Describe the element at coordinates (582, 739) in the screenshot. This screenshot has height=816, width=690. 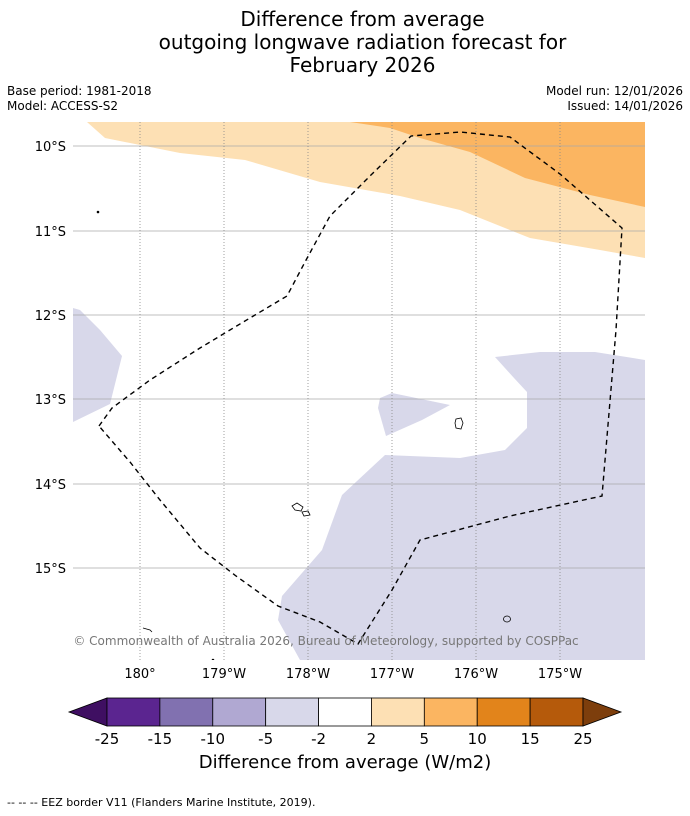
I see `colorbar-tick-label: 25` at that location.